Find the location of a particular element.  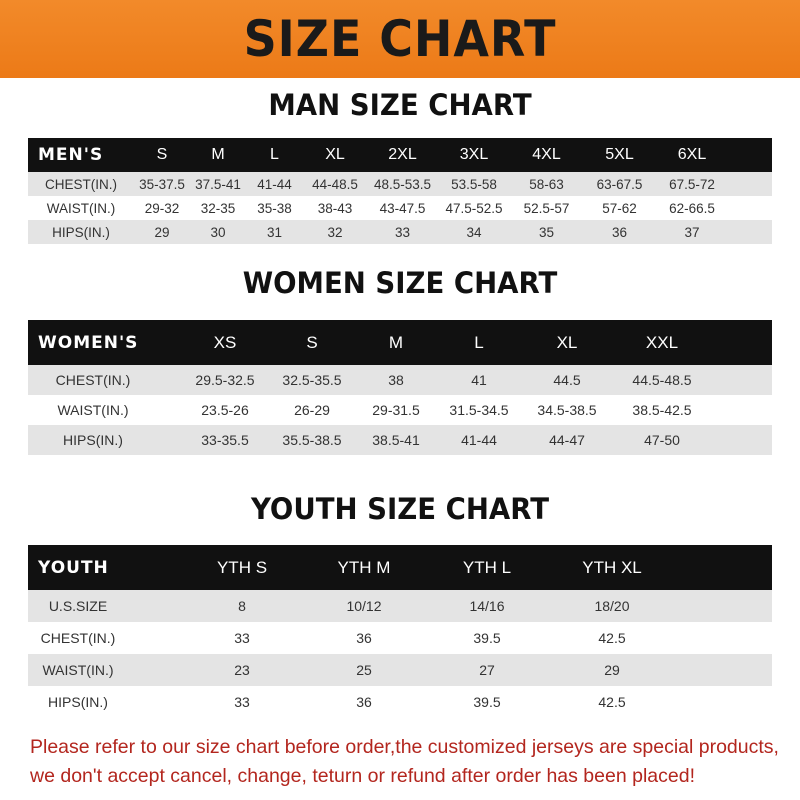

table-cell: 35 is located at coordinates (546, 232).